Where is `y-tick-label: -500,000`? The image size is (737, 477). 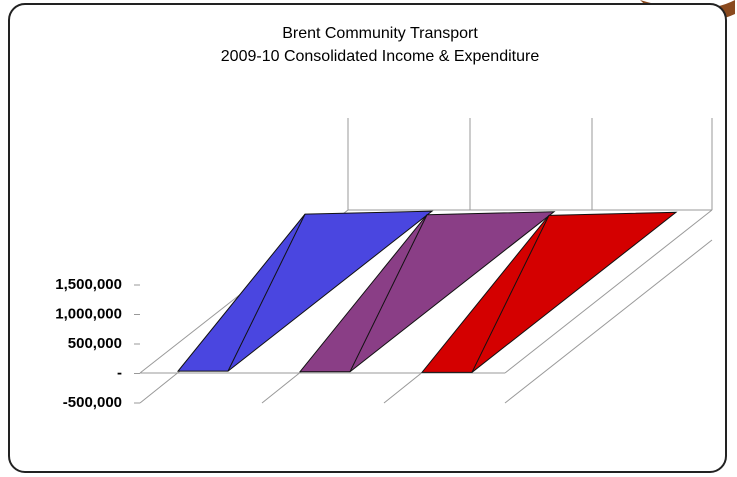
y-tick-label: -500,000 is located at coordinates (92, 402).